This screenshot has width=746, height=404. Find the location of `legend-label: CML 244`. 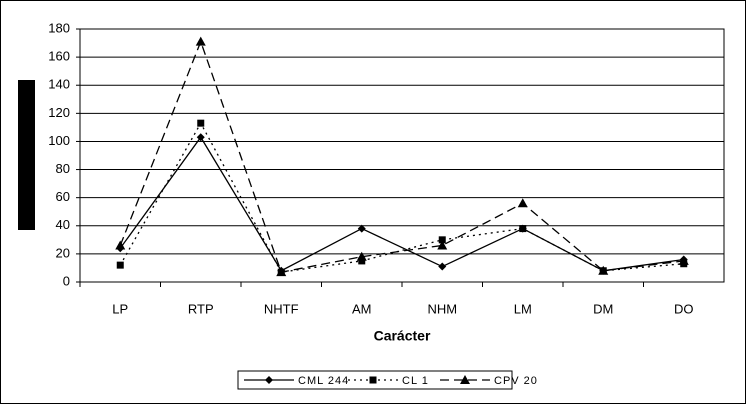

legend-label: CML 244 is located at coordinates (323, 381).